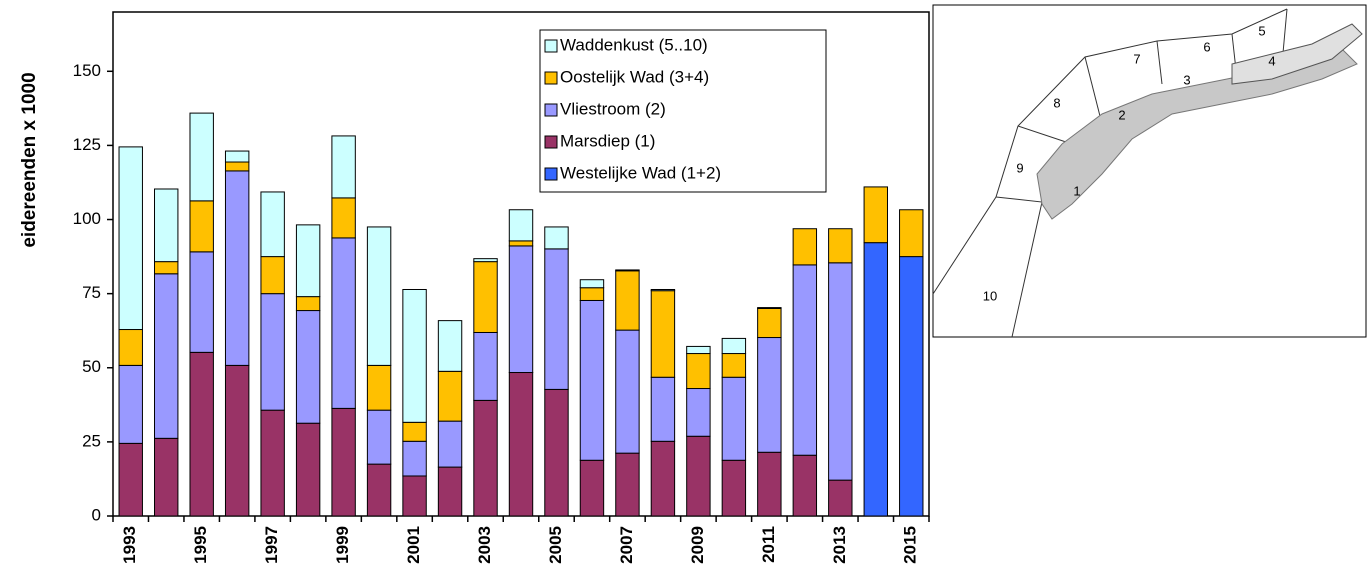 The image size is (1370, 588). I want to click on x-tick-label: 2015, so click(910, 545).